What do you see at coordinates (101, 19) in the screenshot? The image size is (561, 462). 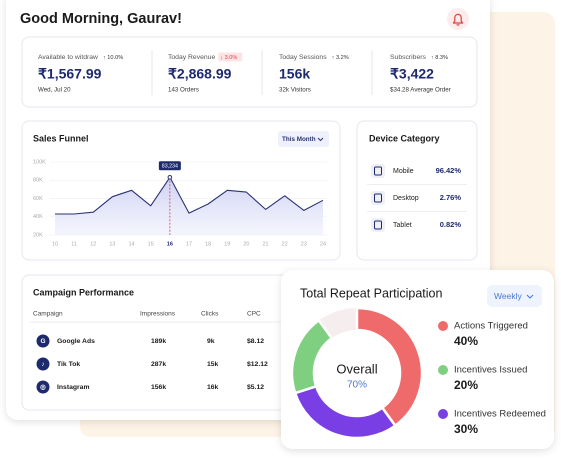 I see `greeting: Good Morning, Gaurav!` at bounding box center [101, 19].